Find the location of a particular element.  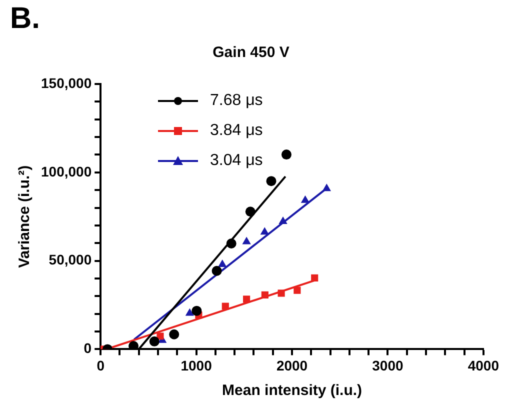

x-tick-label: 4000 is located at coordinates (484, 365).